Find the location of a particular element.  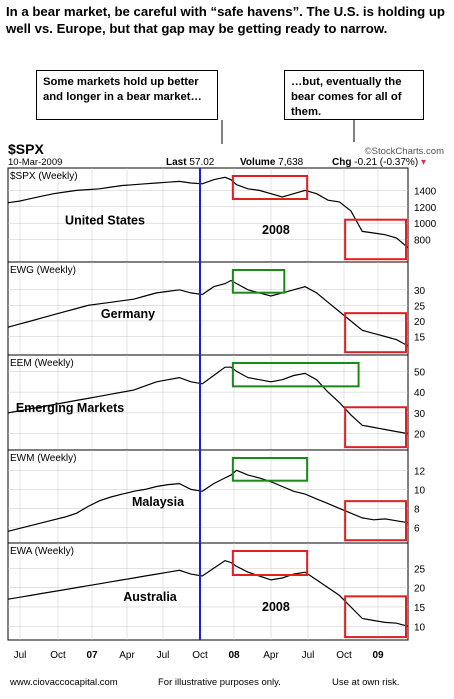

y-tick-label: 1000 is located at coordinates (425, 224).